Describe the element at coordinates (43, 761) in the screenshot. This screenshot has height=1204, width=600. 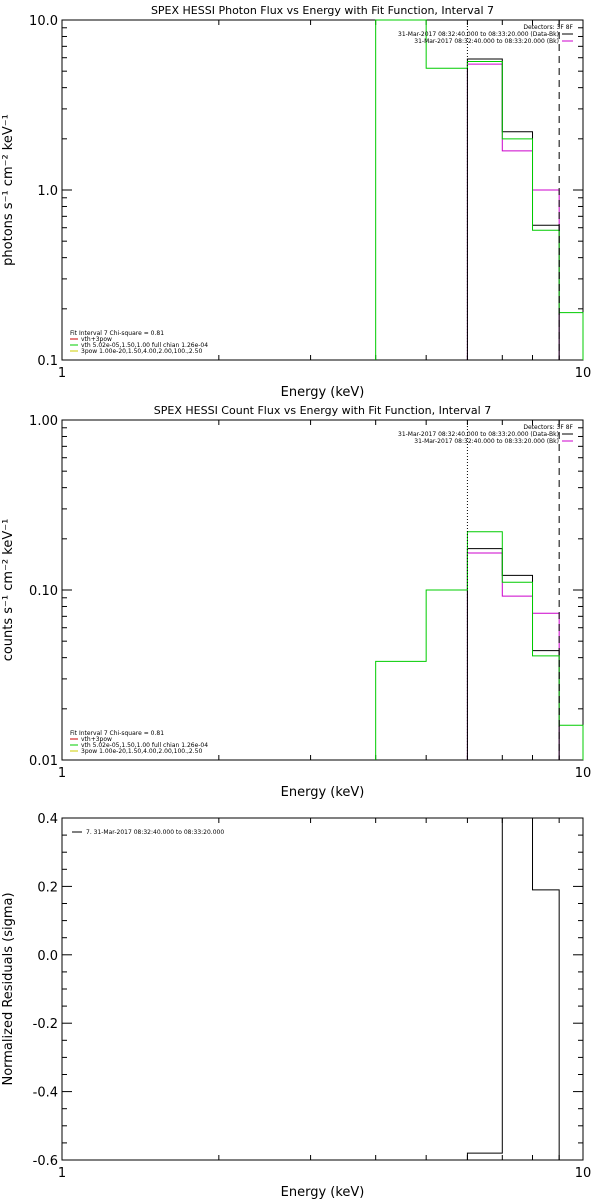
I see `y-tick-label: 0.01` at that location.